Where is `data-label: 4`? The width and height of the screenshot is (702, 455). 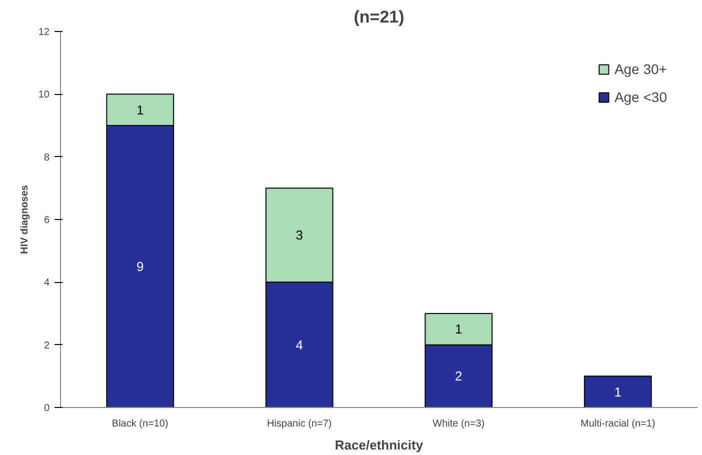 data-label: 4 is located at coordinates (299, 344).